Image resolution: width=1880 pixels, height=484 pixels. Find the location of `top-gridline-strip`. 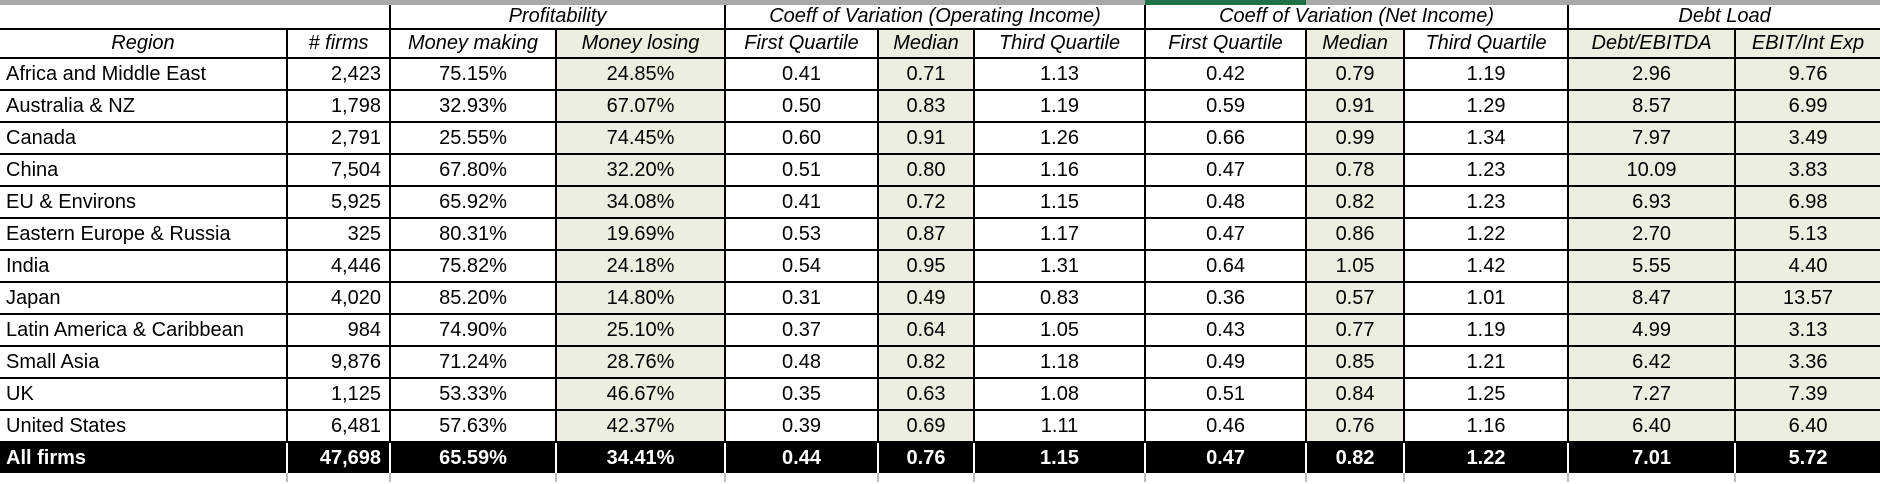

top-gridline-strip is located at coordinates (940, 2).